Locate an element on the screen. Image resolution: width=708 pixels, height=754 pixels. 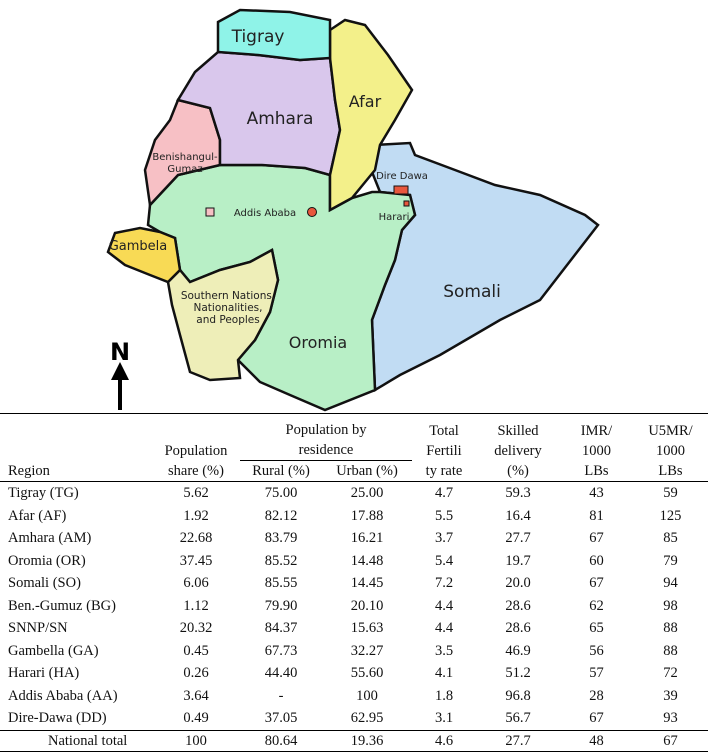
cell-imr: 48 is located at coordinates (596, 740).